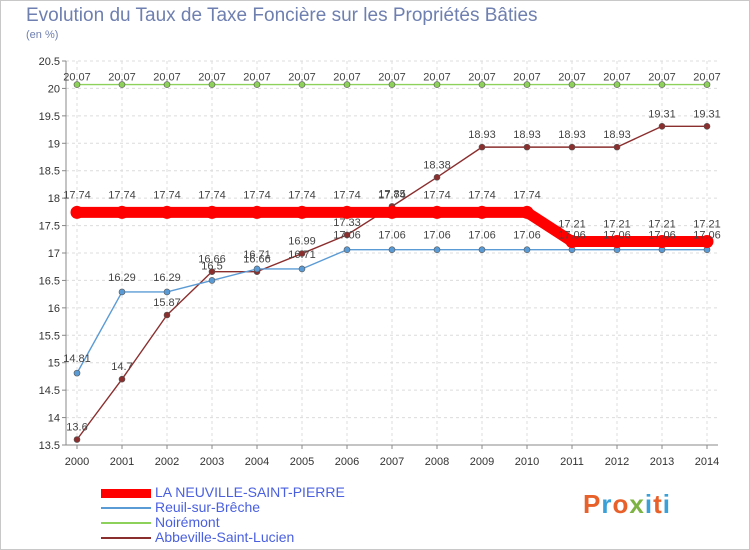 Image resolution: width=750 pixels, height=550 pixels. I want to click on y-tick-label: 20, so click(54, 89).